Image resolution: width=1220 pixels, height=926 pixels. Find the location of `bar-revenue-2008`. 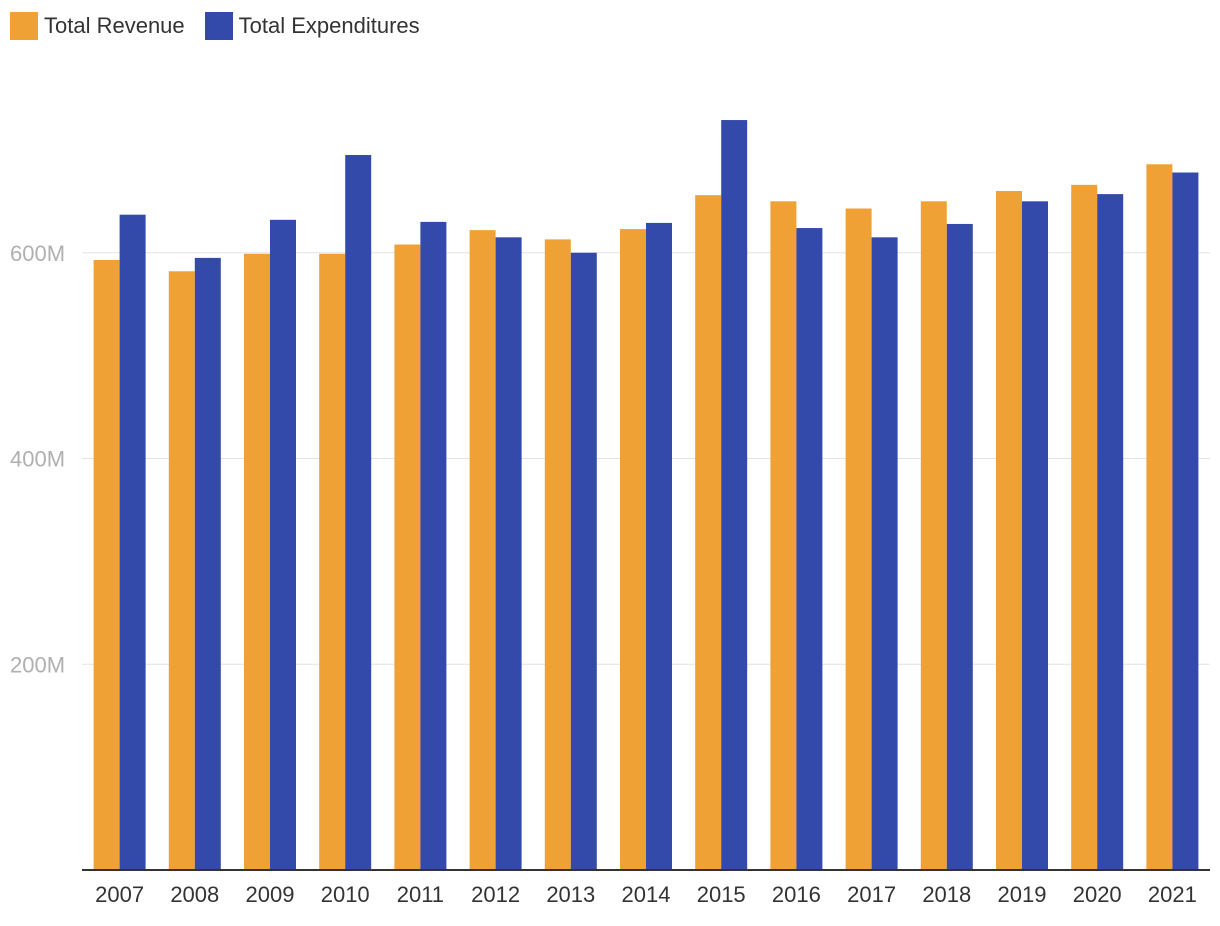

bar-revenue-2008 is located at coordinates (181, 571).